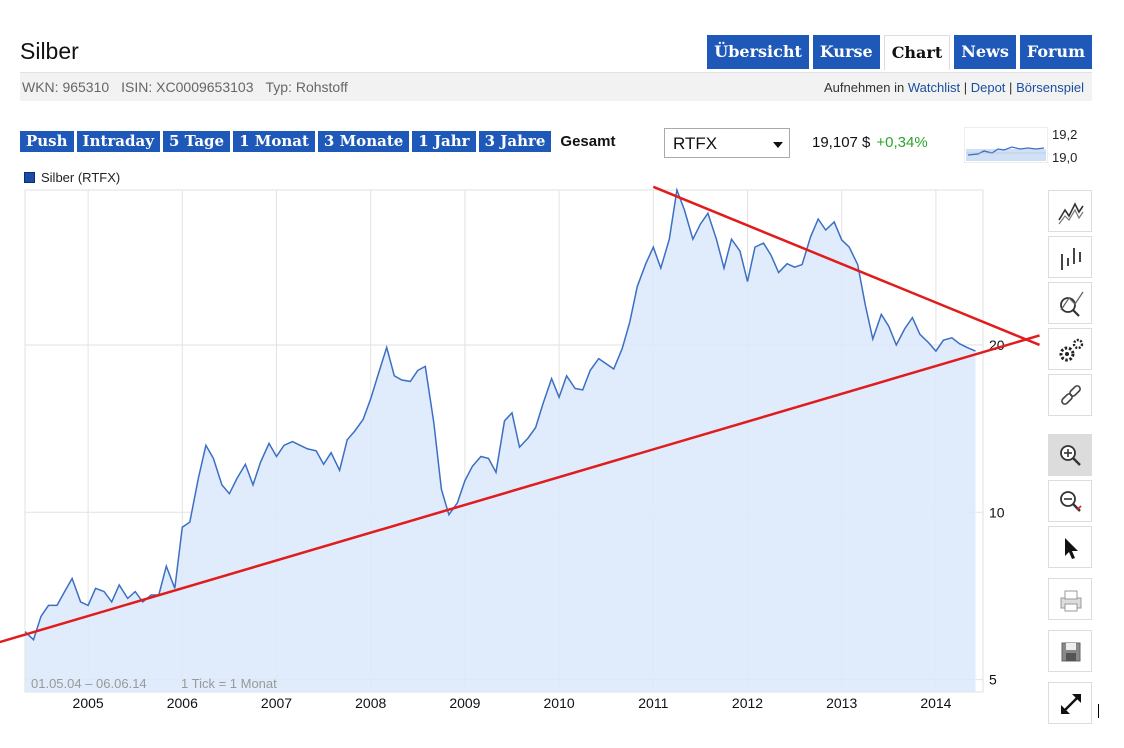 Image resolution: width=1124 pixels, height=748 pixels. Describe the element at coordinates (1070, 501) in the screenshot. I see `zoom-out-button` at that location.